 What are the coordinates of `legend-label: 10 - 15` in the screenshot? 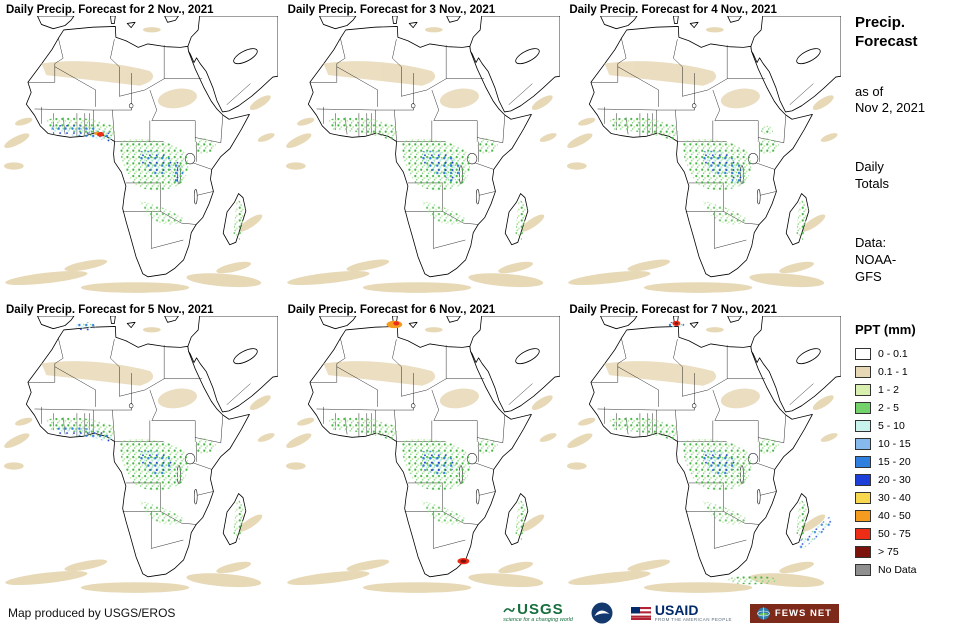 It's located at (894, 443).